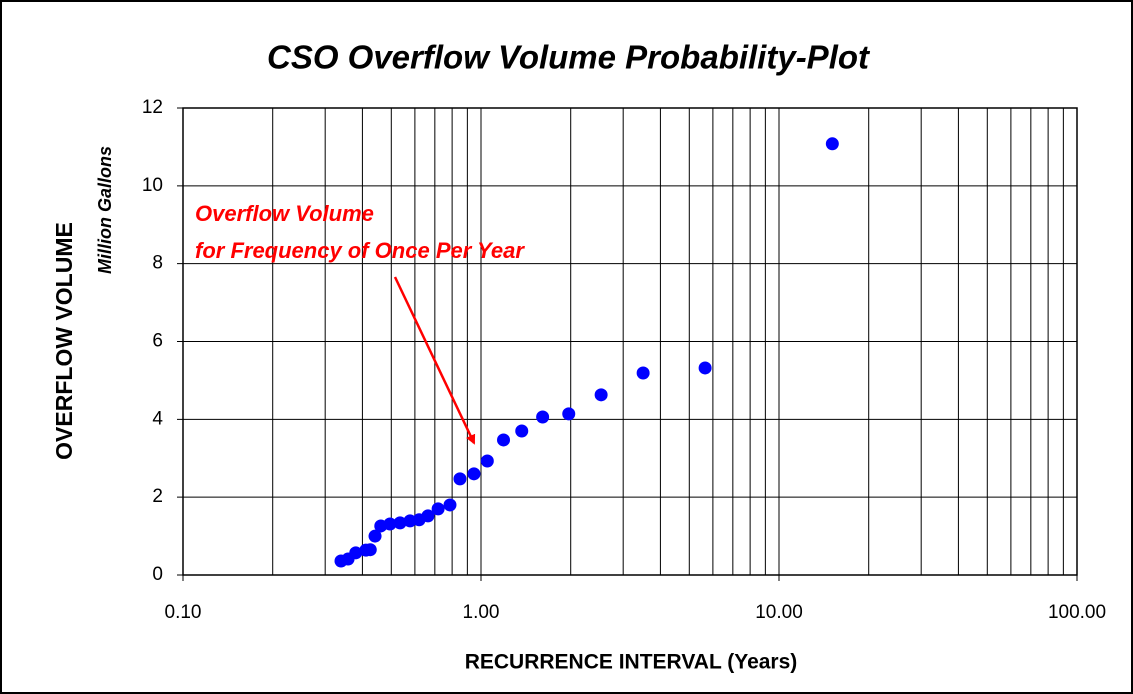 The width and height of the screenshot is (1133, 694). What do you see at coordinates (157, 418) in the screenshot?
I see `y-tick-label: 4` at bounding box center [157, 418].